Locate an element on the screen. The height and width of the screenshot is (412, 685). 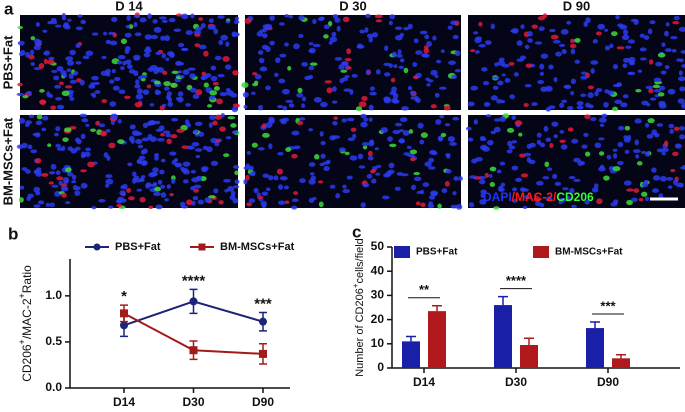
y-tick-label: 30 is located at coordinates (378, 295).